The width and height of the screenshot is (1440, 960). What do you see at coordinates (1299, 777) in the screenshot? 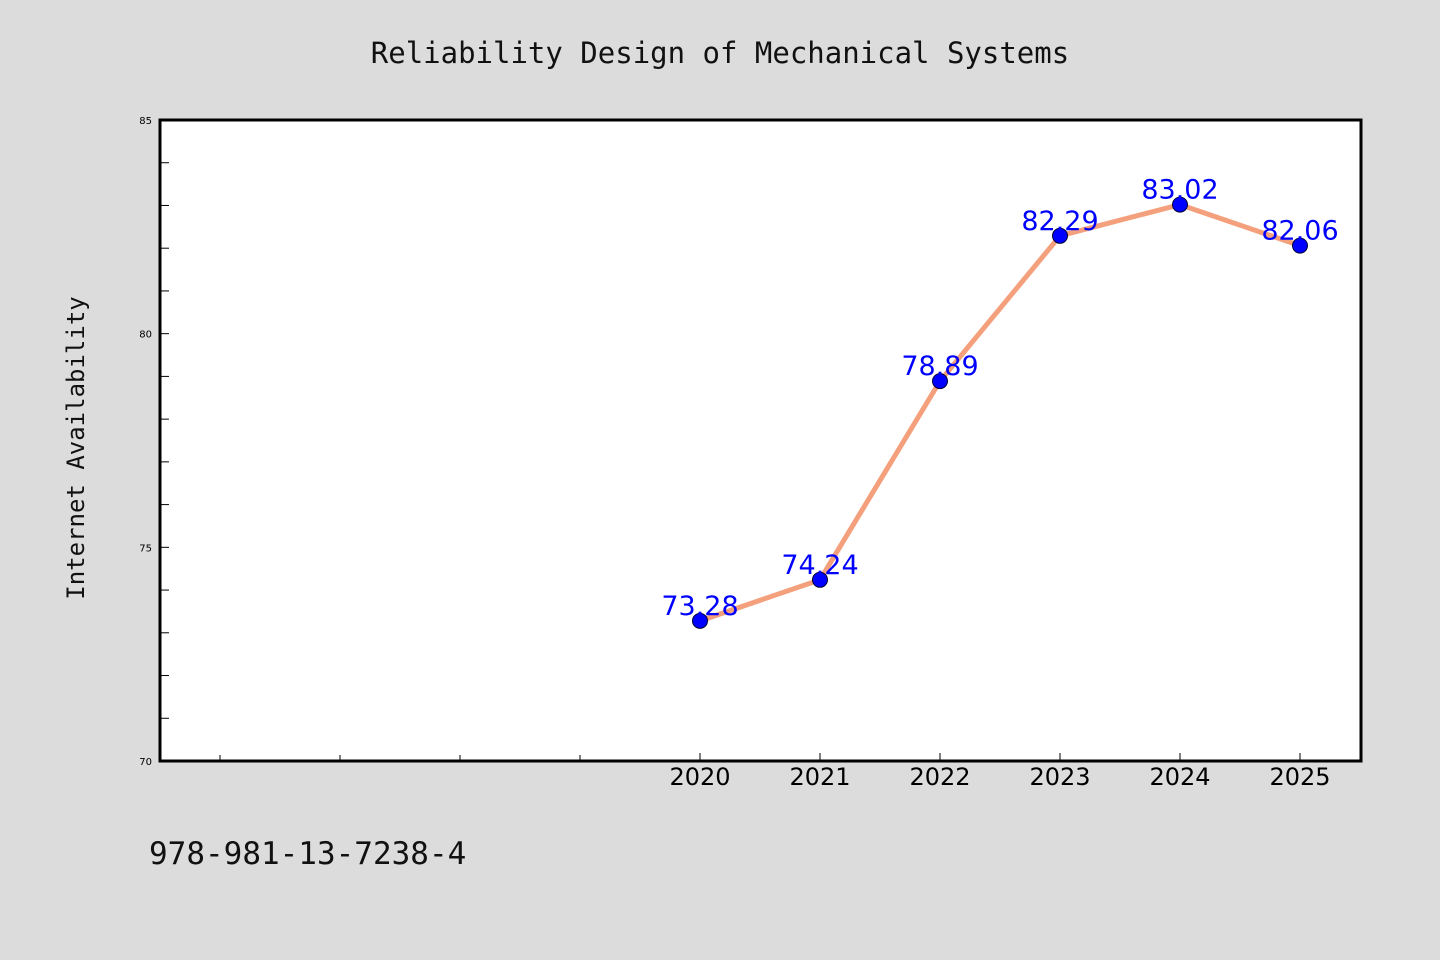
I see `x-tick-label: 2025` at bounding box center [1299, 777].